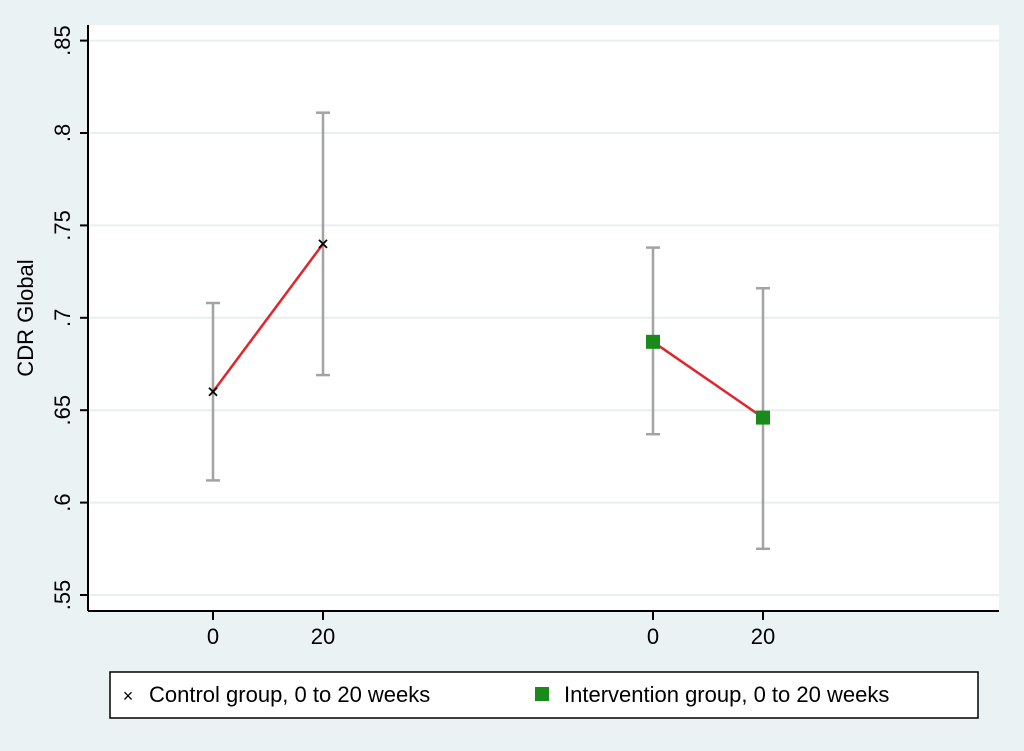 The width and height of the screenshot is (1024, 751). I want to click on legend-label-intervention: Intervention group, 0 to 20 weeks, so click(726, 694).